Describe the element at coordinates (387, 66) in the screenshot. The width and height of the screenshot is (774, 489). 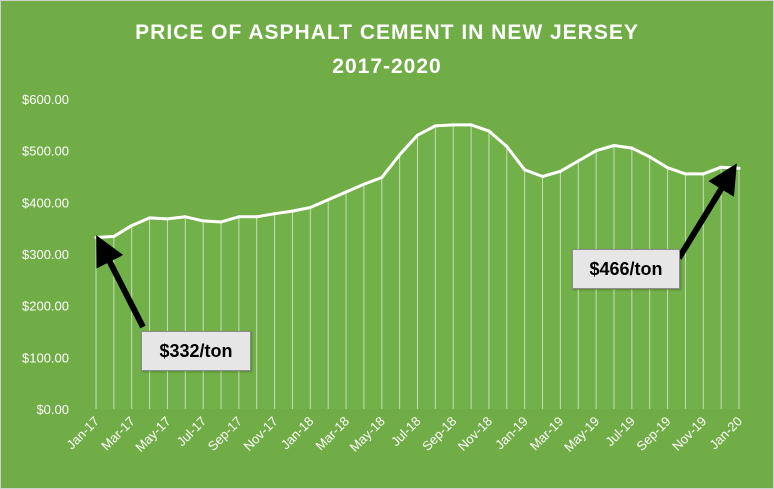
I see `chart-subtitle: 2017-2020` at that location.